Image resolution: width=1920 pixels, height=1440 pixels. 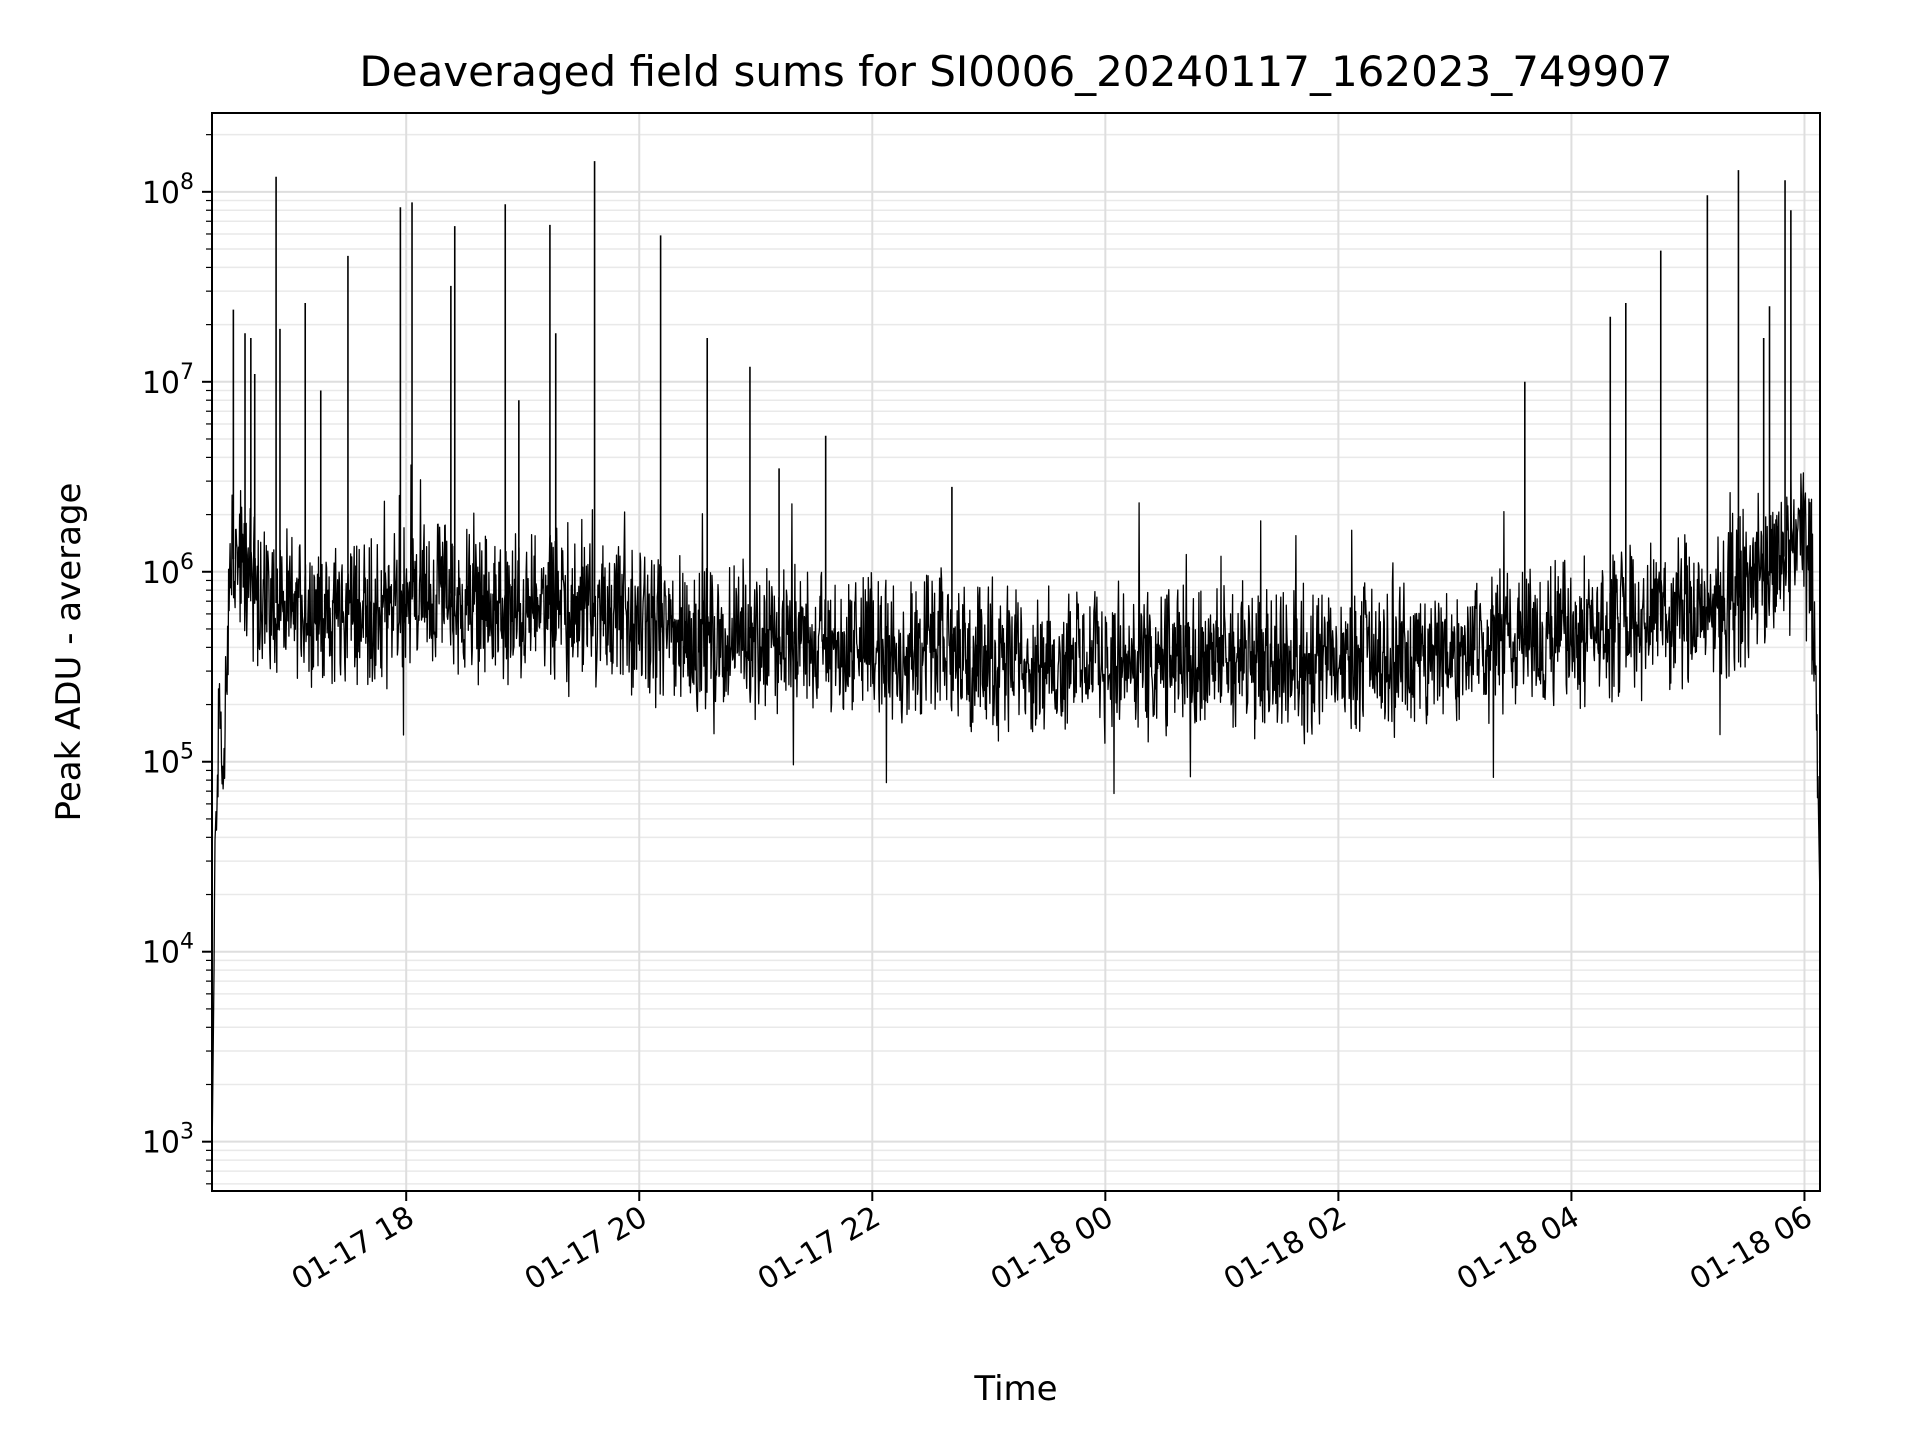 What do you see at coordinates (177, 659) in the screenshot?
I see `y-axis: 10³ 10⁴ 10⁵ 10⁶ 10⁷ 10⁸` at bounding box center [177, 659].